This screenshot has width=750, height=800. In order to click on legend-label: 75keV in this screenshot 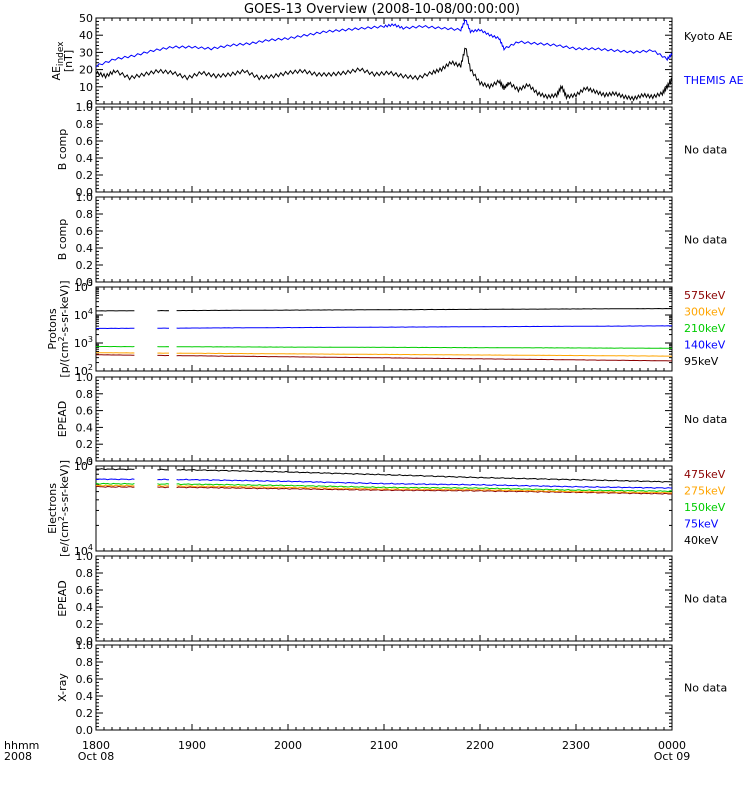, I will do `click(701, 524)`.